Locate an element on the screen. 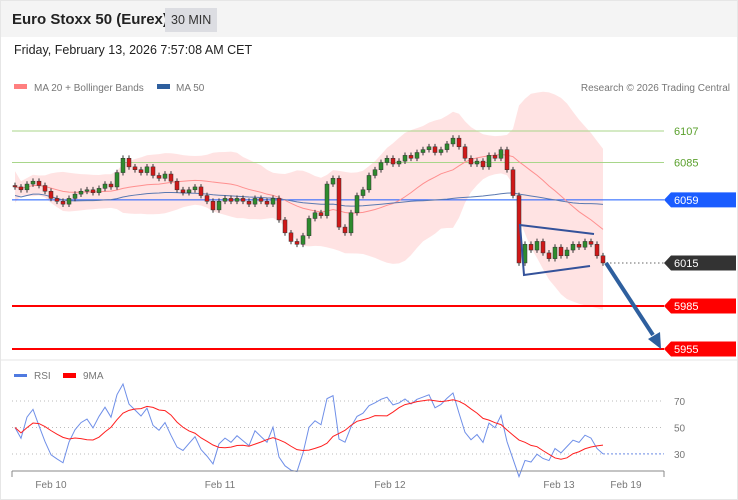  rsi-tick: 70 is located at coordinates (680, 402).